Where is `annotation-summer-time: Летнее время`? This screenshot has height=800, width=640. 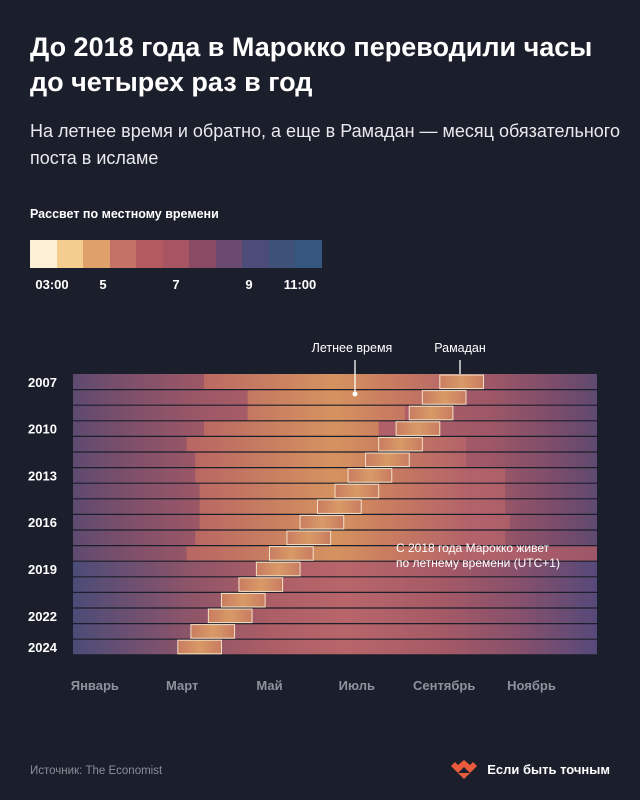 annotation-summer-time: Летнее время is located at coordinates (352, 348).